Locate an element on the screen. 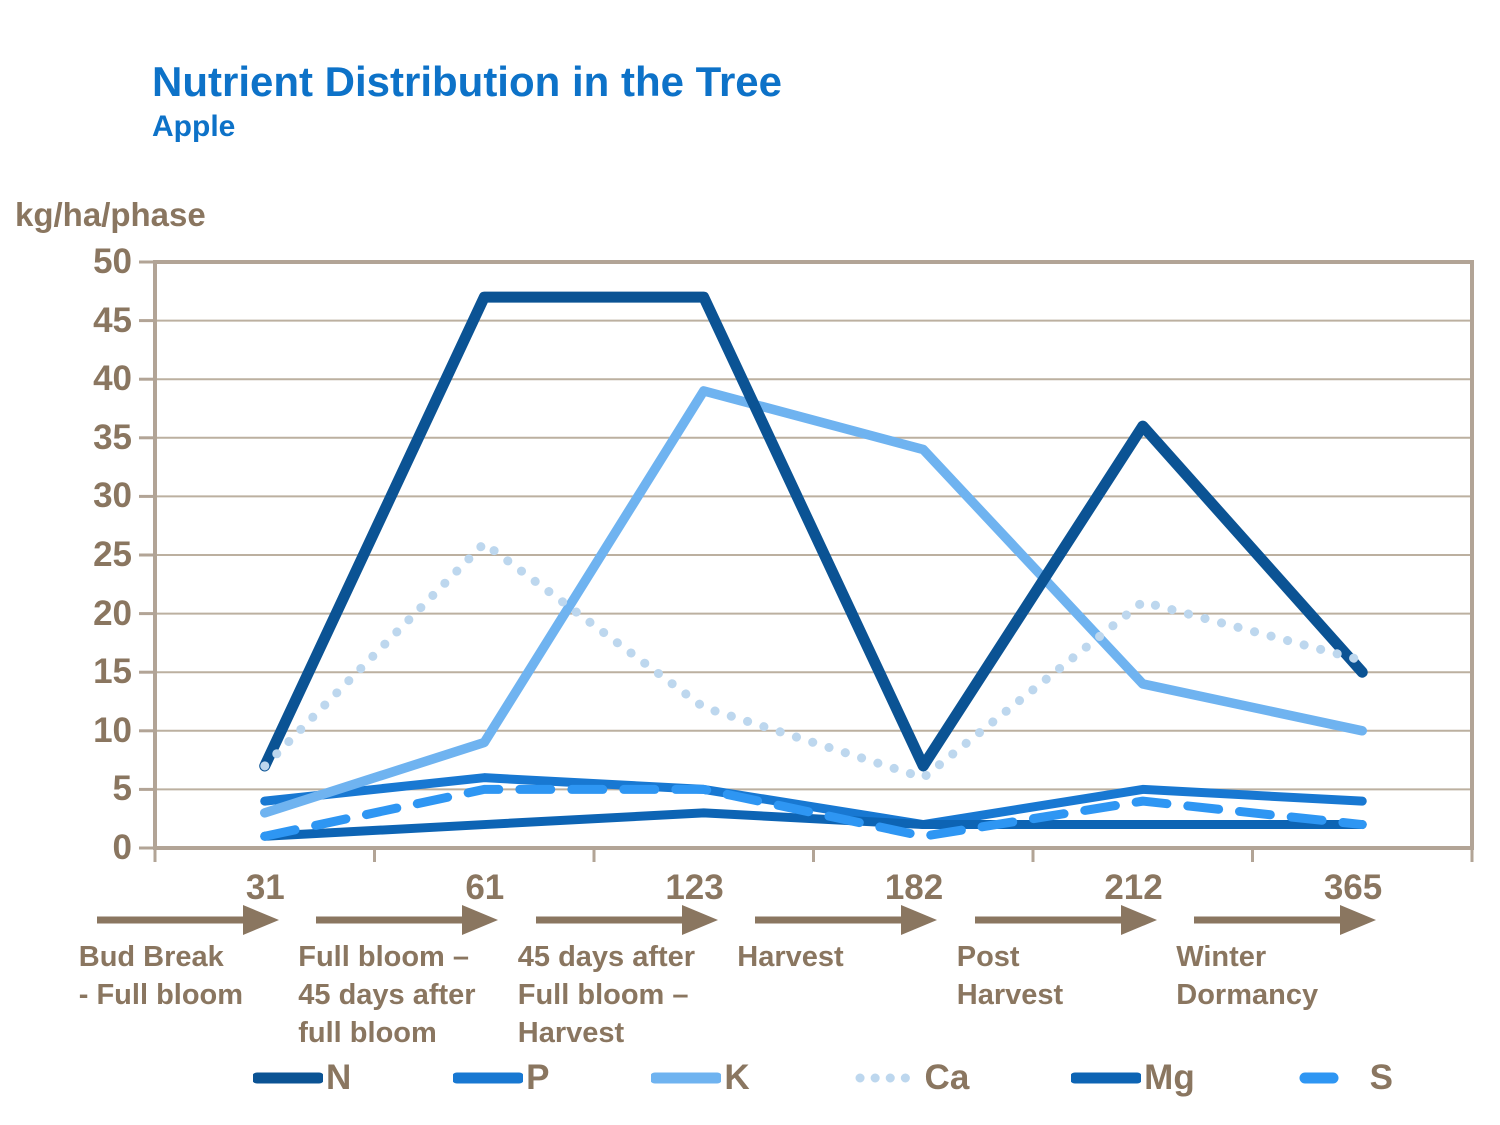 This screenshot has height=1125, width=1500. legend-item-P: P is located at coordinates (501, 1078).